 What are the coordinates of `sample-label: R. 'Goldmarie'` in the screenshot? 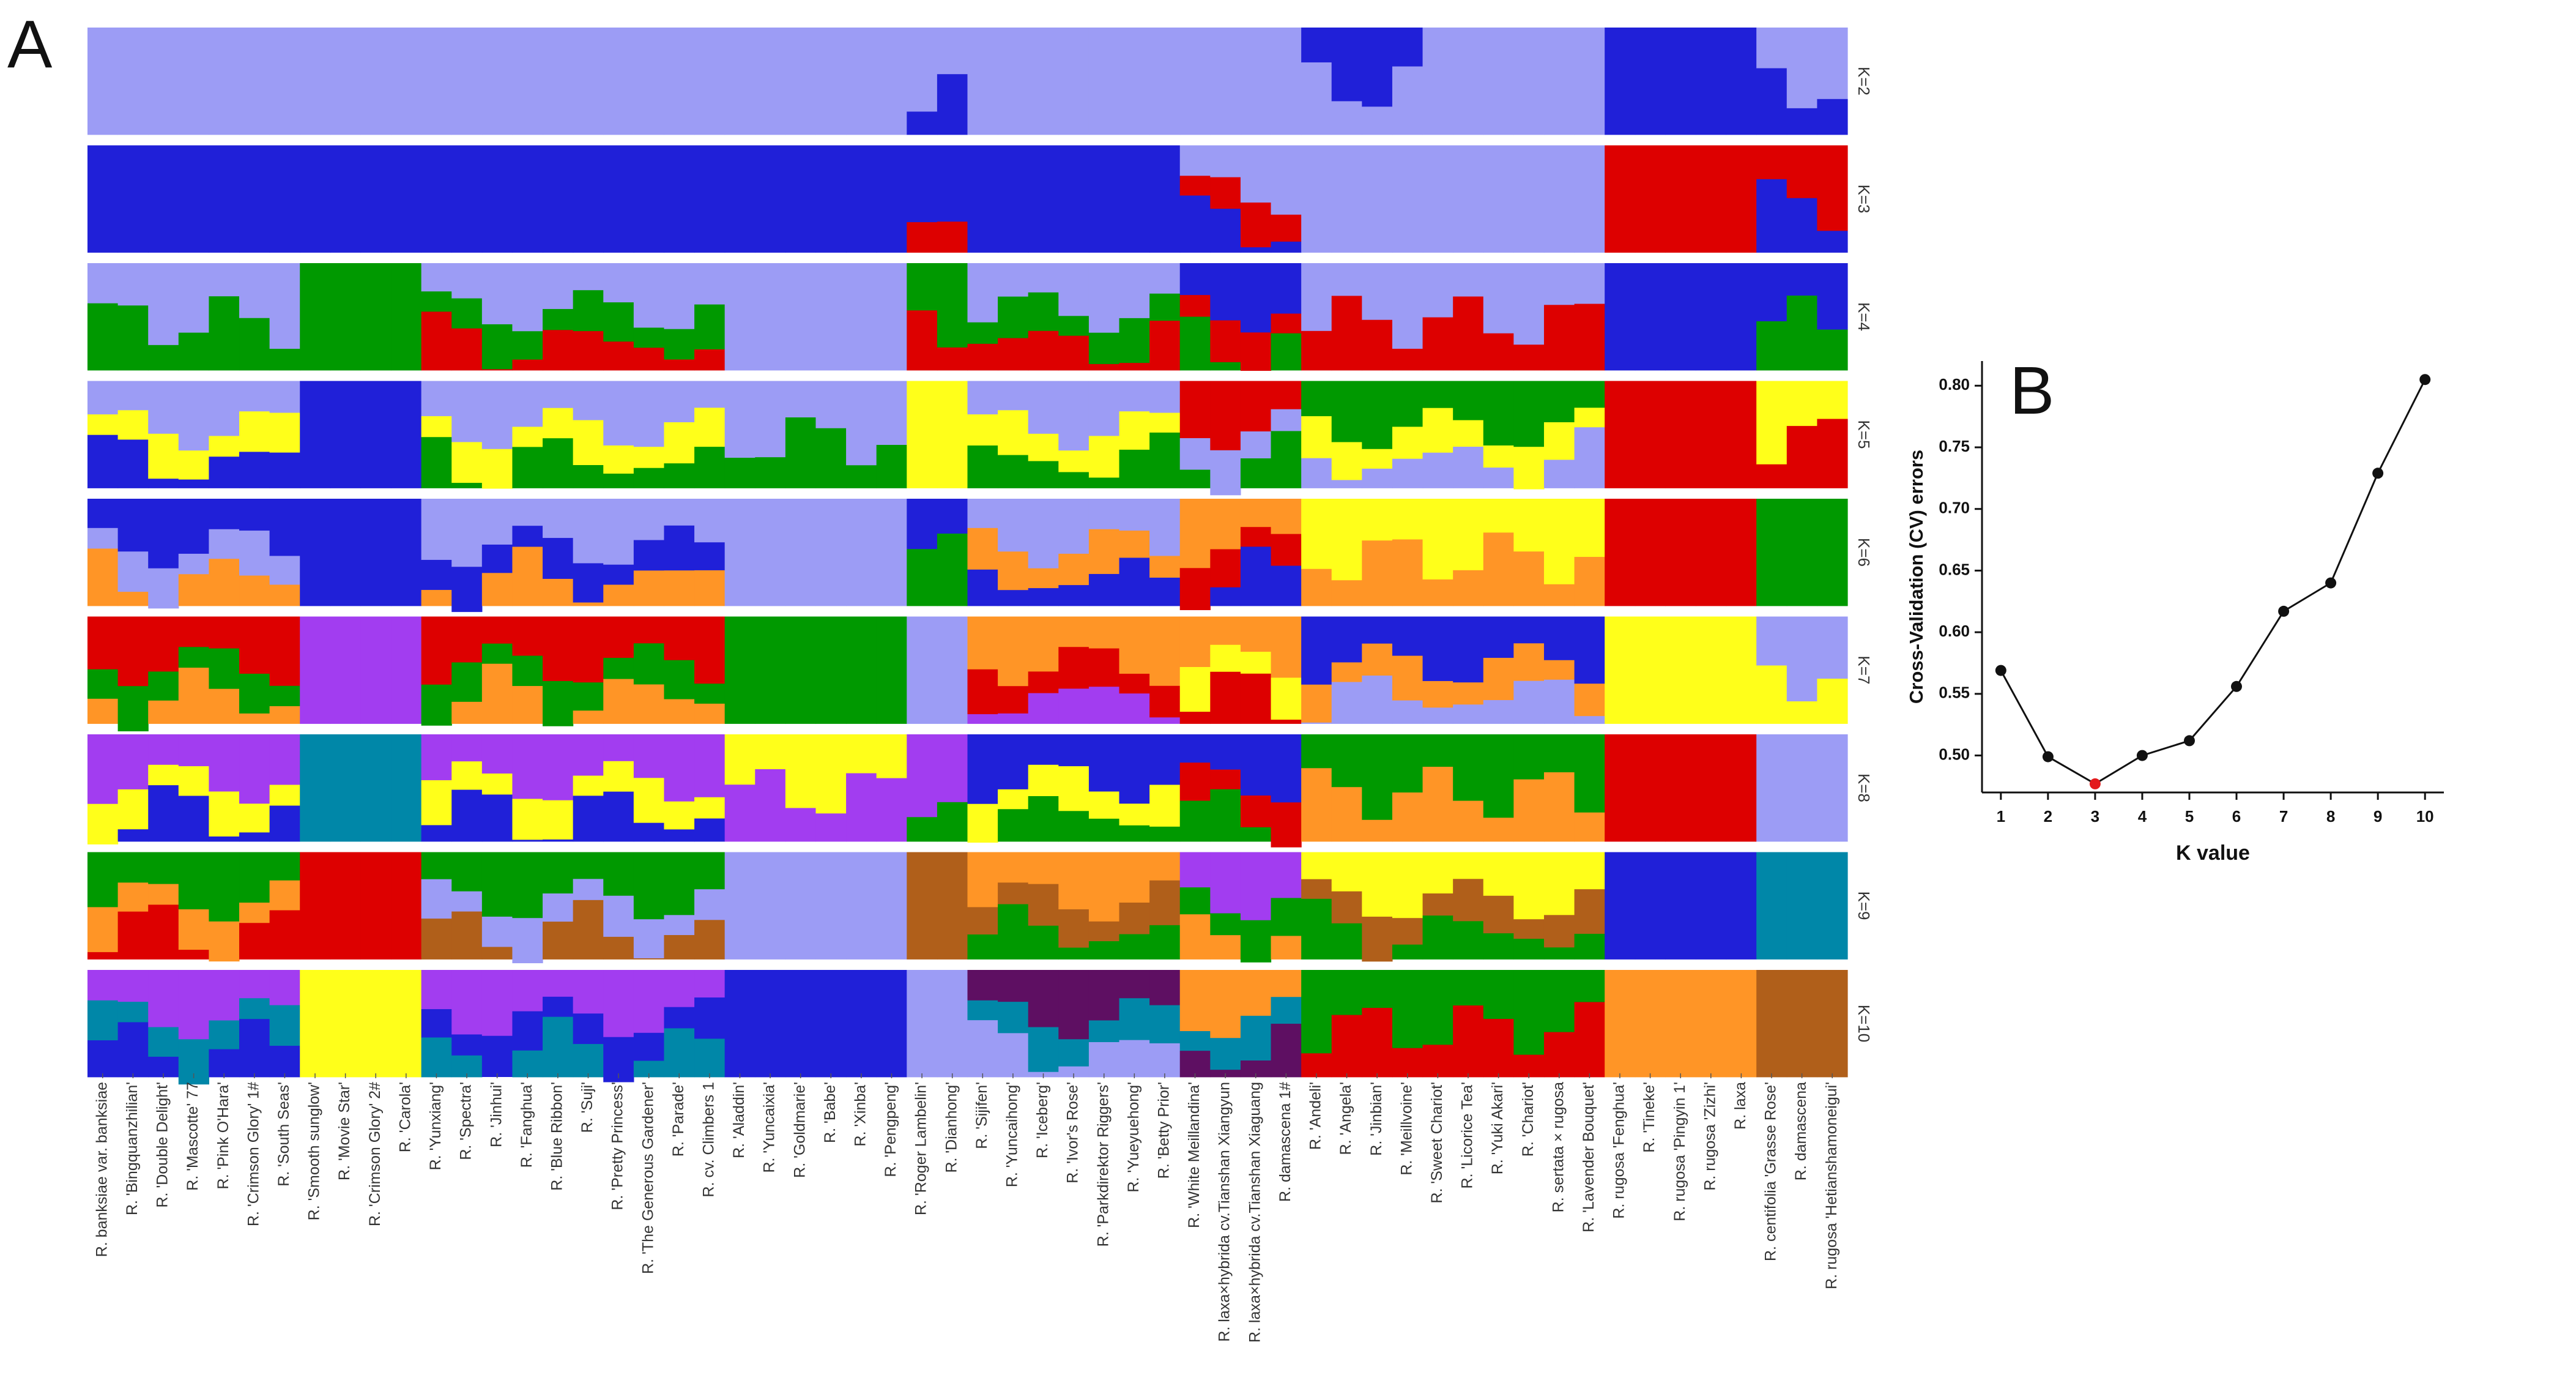 It's located at (799, 1130).